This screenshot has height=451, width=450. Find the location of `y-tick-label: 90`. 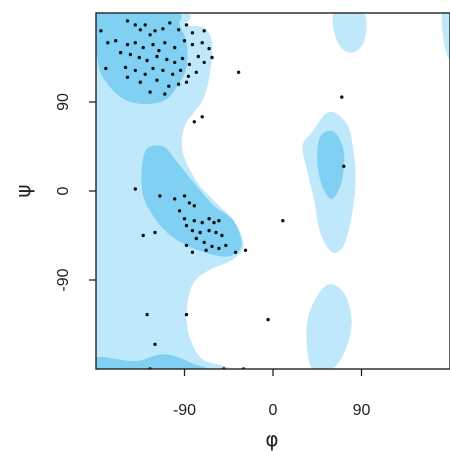

y-tick-label: 90 is located at coordinates (63, 102).